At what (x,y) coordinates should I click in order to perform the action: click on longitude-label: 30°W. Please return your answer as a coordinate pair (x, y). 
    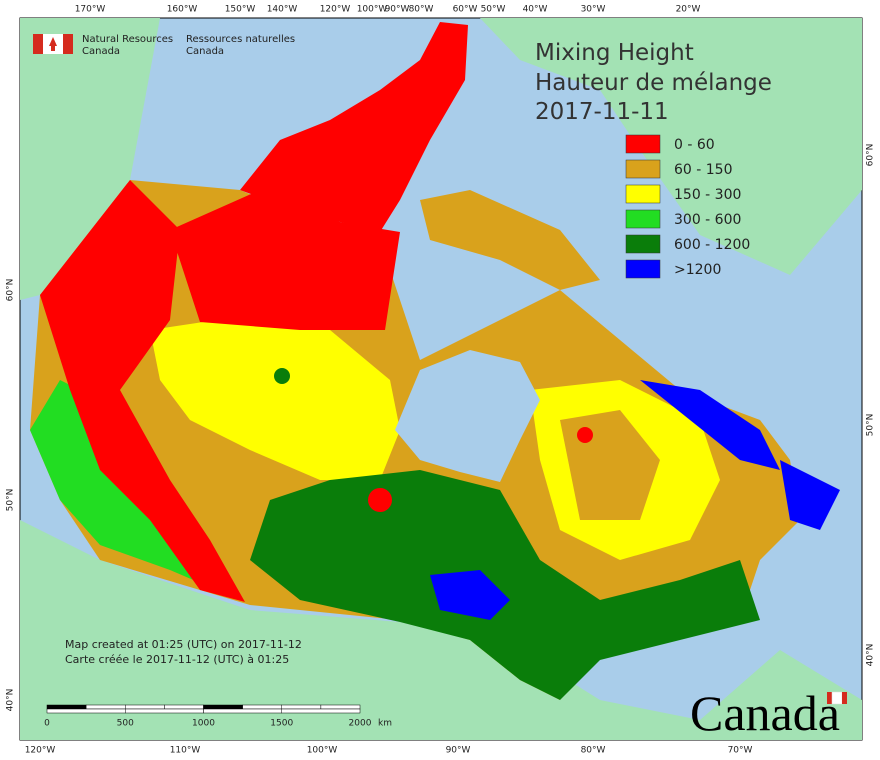
    Looking at the image, I should click on (593, 10).